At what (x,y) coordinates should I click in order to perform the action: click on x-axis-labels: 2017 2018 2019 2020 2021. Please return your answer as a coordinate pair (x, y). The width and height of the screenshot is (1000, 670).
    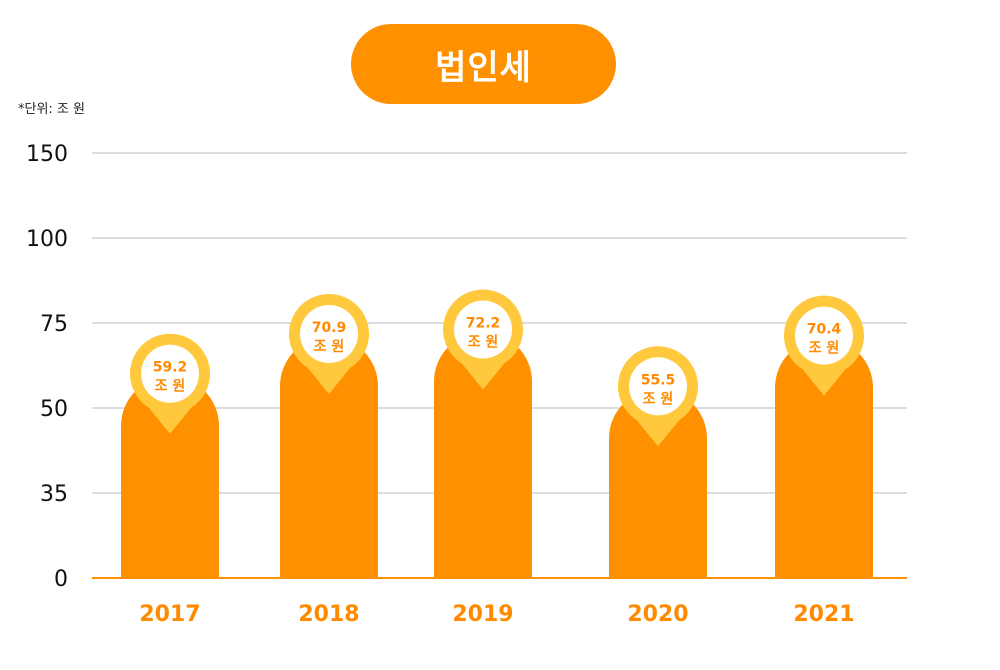
    Looking at the image, I should click on (496, 614).